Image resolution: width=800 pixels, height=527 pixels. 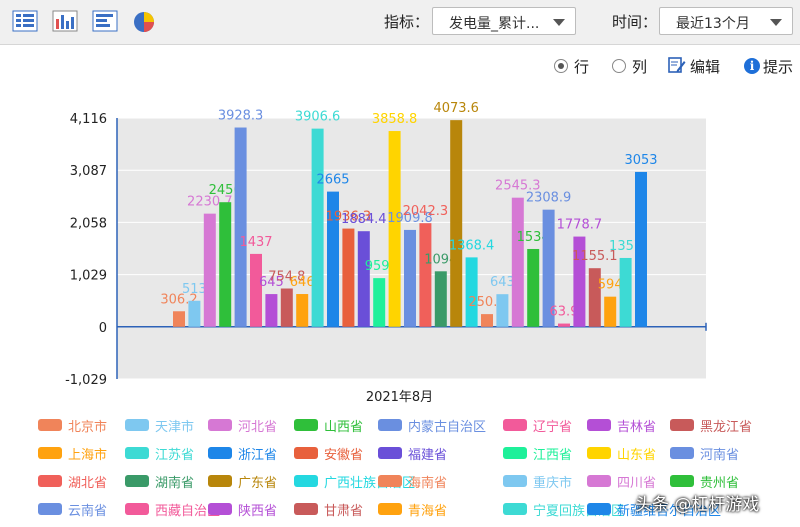 I want to click on legend-label: 江苏省, so click(x=175, y=455).